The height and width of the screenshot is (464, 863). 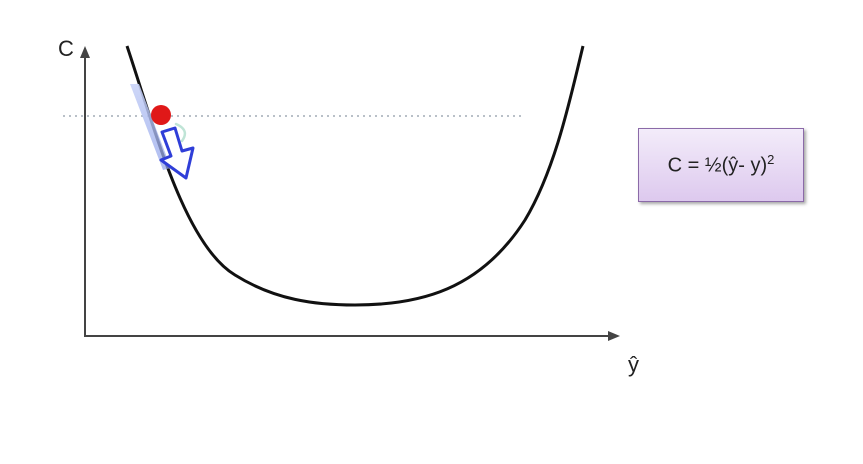 I want to click on x-axis-label: ŷ, so click(x=633, y=364).